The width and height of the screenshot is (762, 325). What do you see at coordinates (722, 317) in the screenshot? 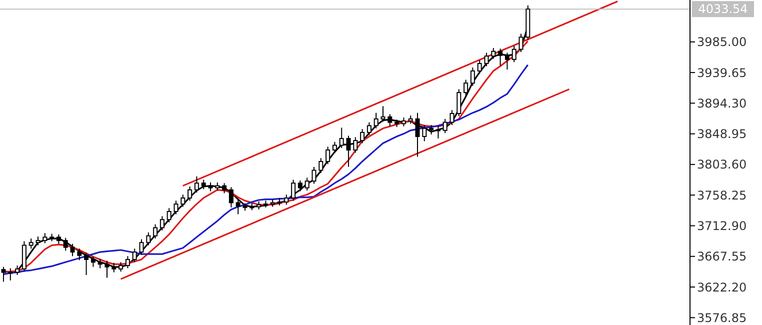
I see `y-tick-label: 3576.85` at bounding box center [722, 317].